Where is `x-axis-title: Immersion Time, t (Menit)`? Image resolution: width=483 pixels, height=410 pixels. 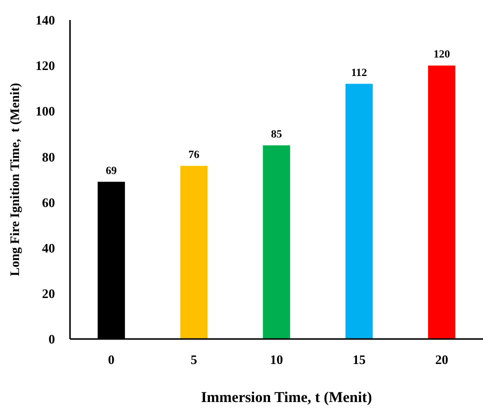
x-axis-title: Immersion Time, t (Menit) is located at coordinates (286, 398).